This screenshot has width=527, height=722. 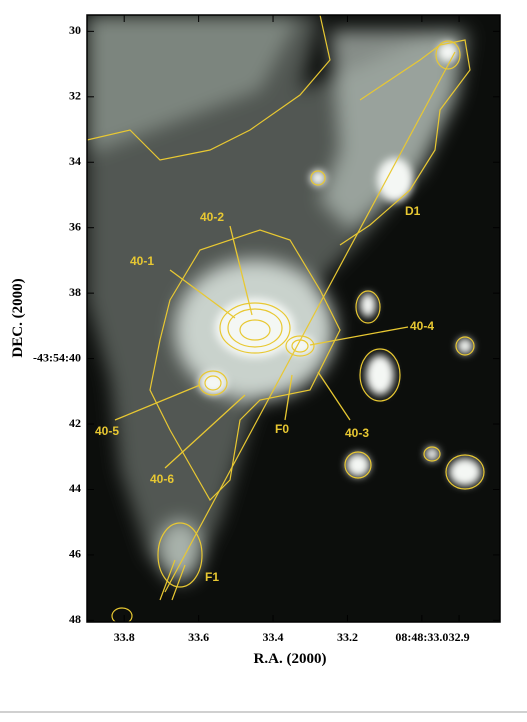 What do you see at coordinates (124, 637) in the screenshot?
I see `x-tick-label: 33.8` at bounding box center [124, 637].